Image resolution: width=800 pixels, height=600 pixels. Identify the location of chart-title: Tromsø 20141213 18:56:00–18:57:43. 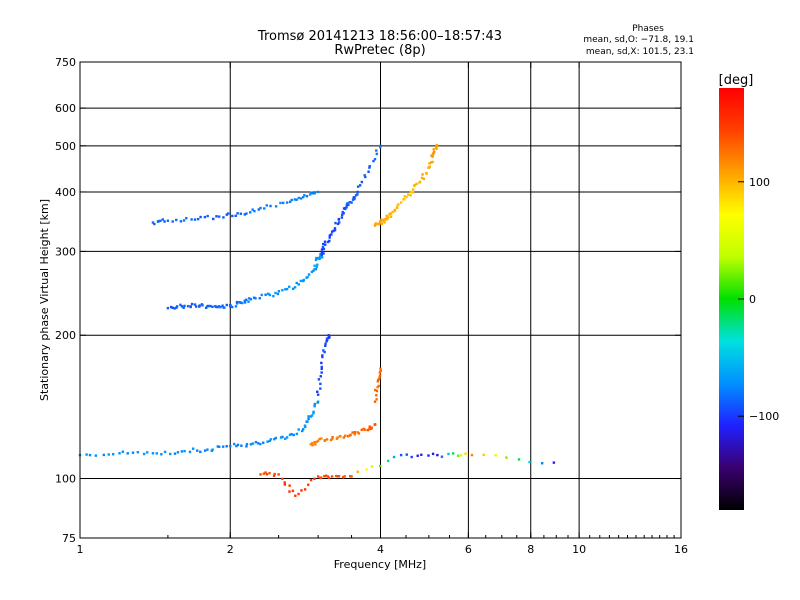
(379, 36).